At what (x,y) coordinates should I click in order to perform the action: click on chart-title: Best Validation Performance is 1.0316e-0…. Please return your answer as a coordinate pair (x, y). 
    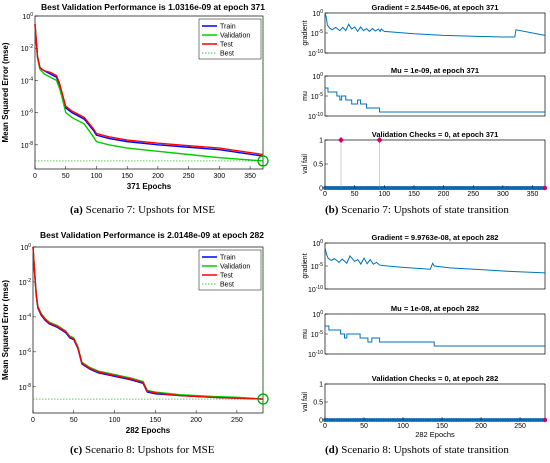
    Looking at the image, I should click on (153, 7).